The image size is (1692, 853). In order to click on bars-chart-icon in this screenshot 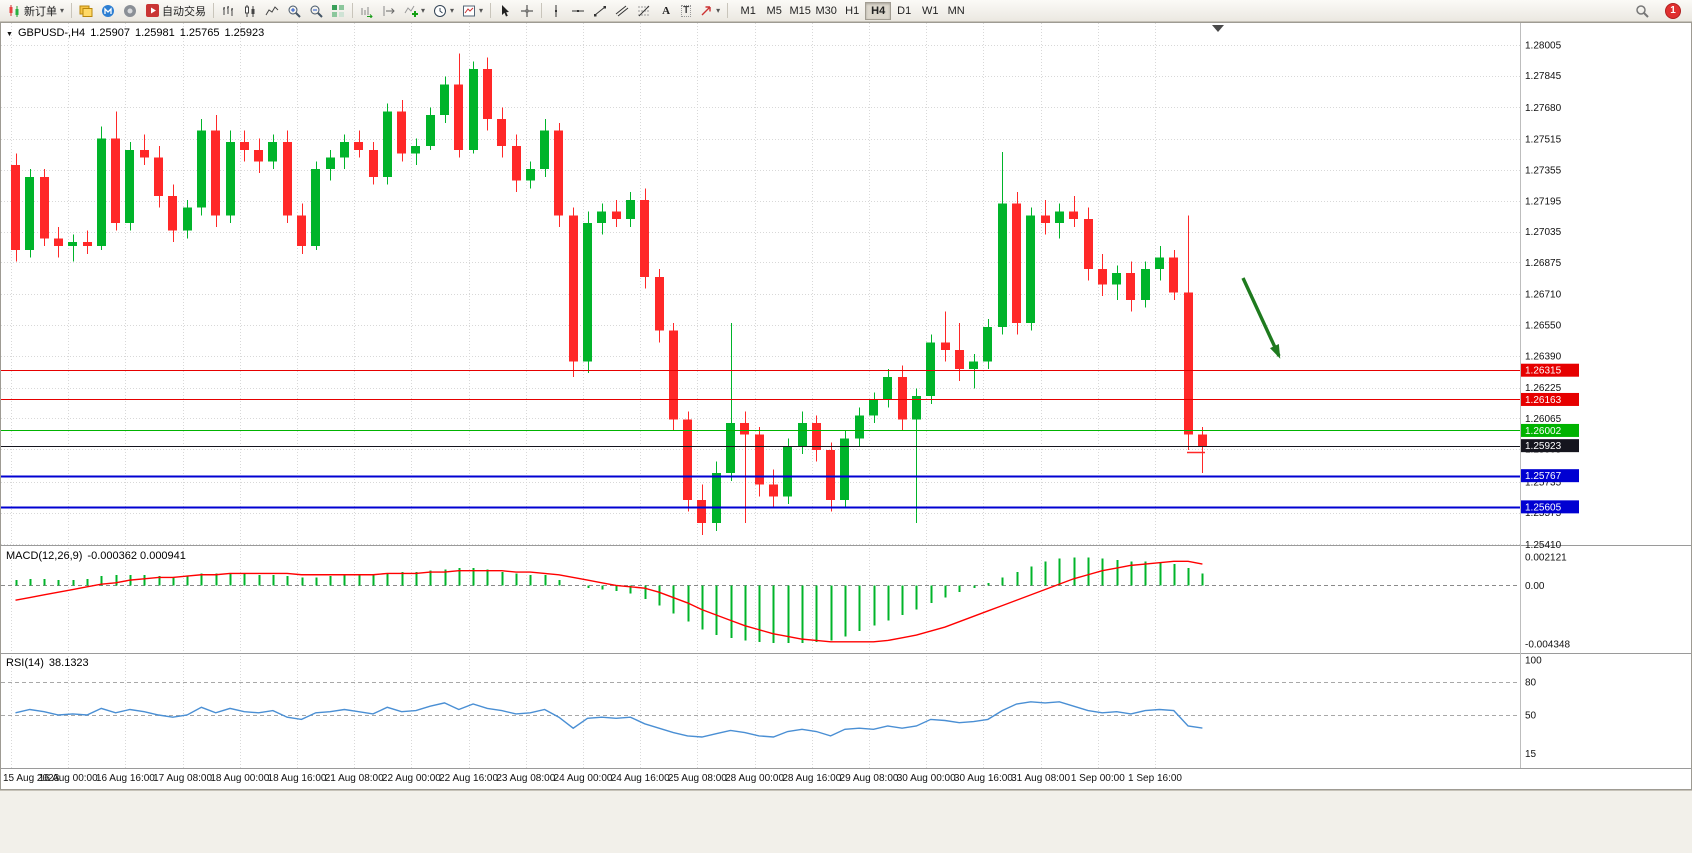, I will do `click(228, 11)`.